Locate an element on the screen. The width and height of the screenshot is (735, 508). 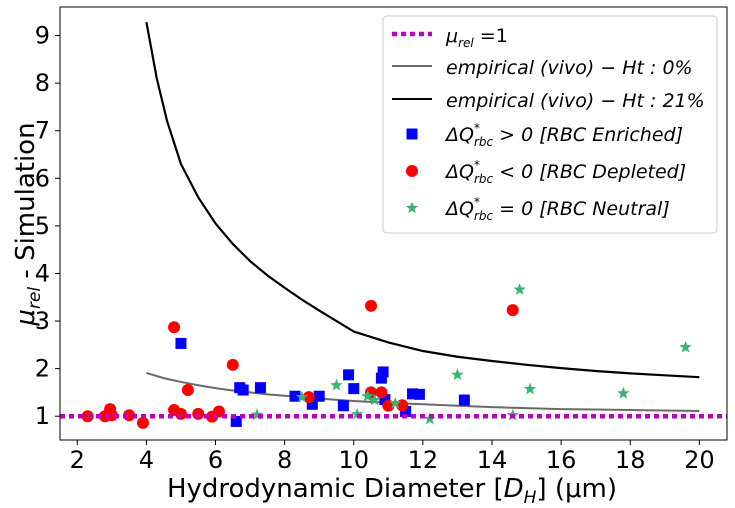
legend-label-enriched: ΔQ* rbc > 0 [RBC Enriched] is located at coordinates (563, 135).